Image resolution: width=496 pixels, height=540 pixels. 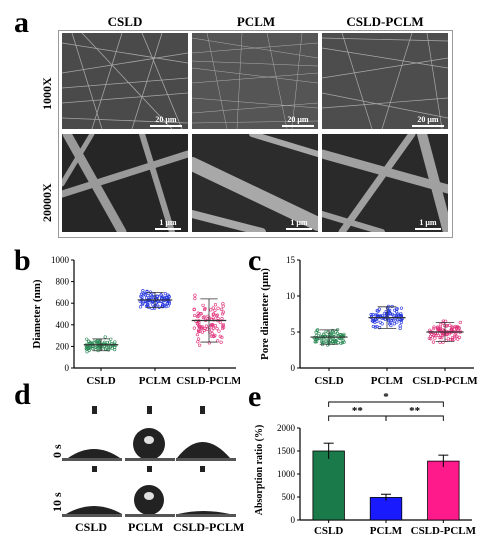 I want to click on fiber-texture, so click(x=385, y=81).